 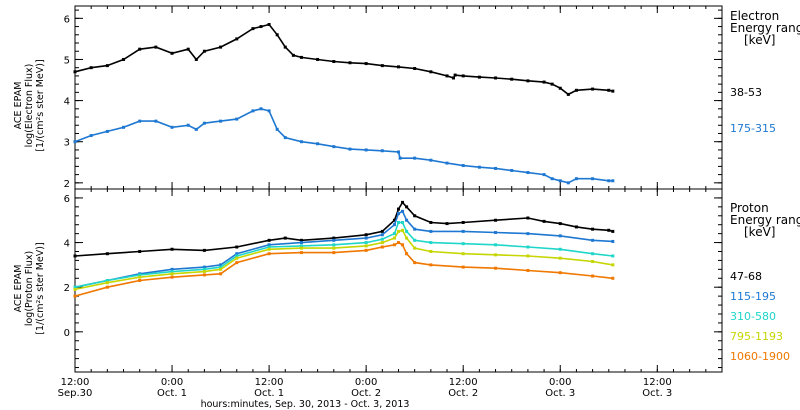 What do you see at coordinates (756, 336) in the screenshot?
I see `legend-entry: 795-1193` at bounding box center [756, 336].